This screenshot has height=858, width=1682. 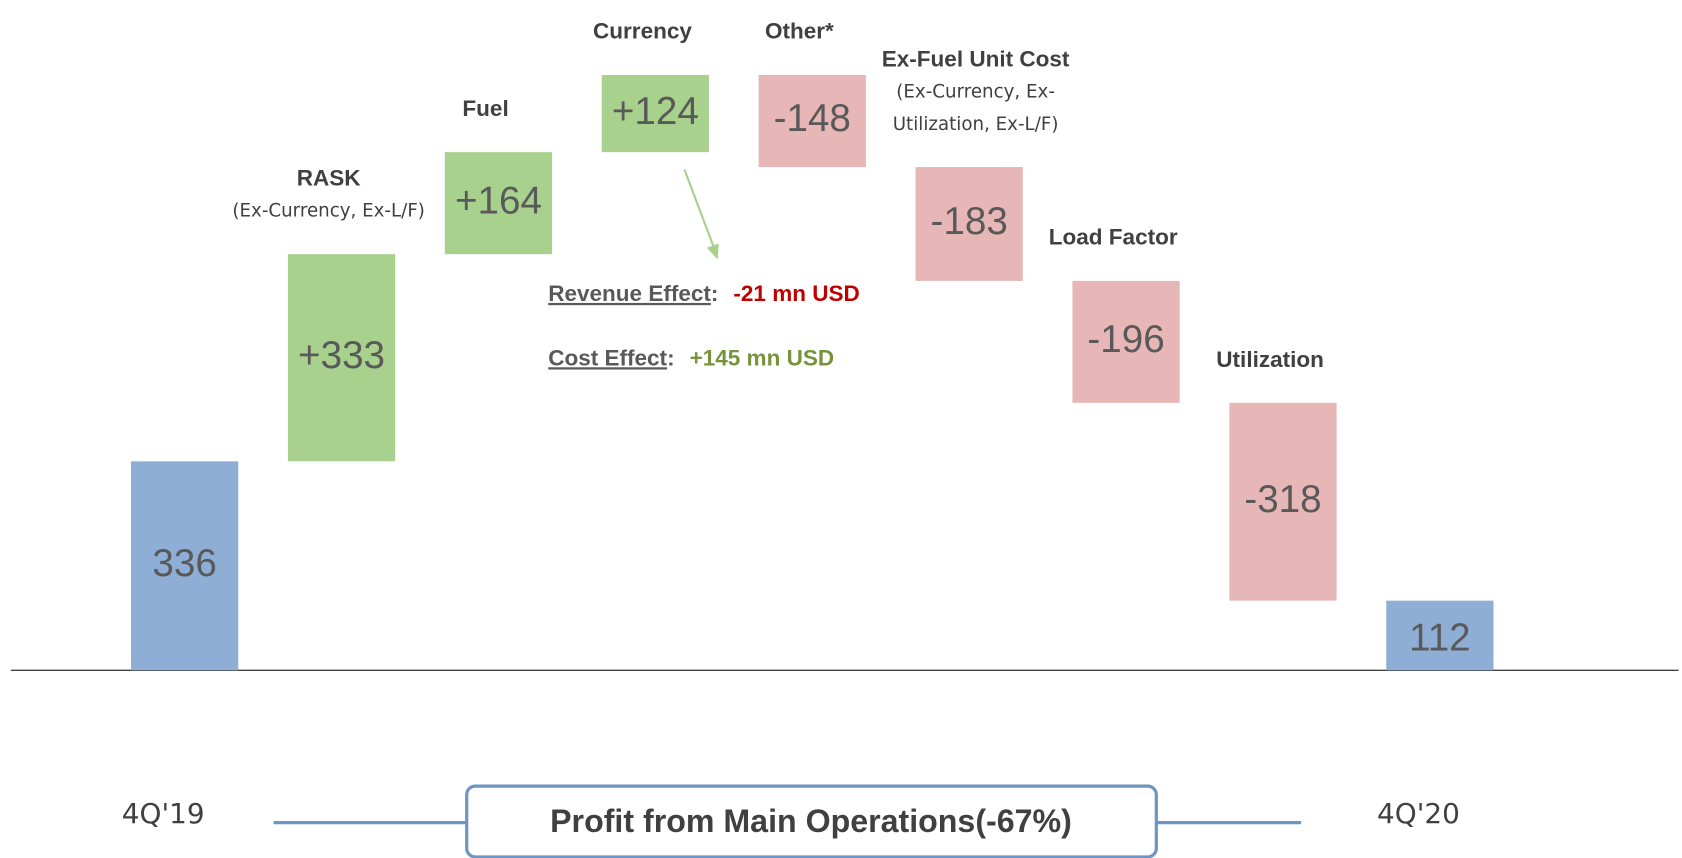 What do you see at coordinates (975, 108) in the screenshot?
I see `category-note: (Ex-Currency, Ex-Utilization, Ex-L/F)` at bounding box center [975, 108].